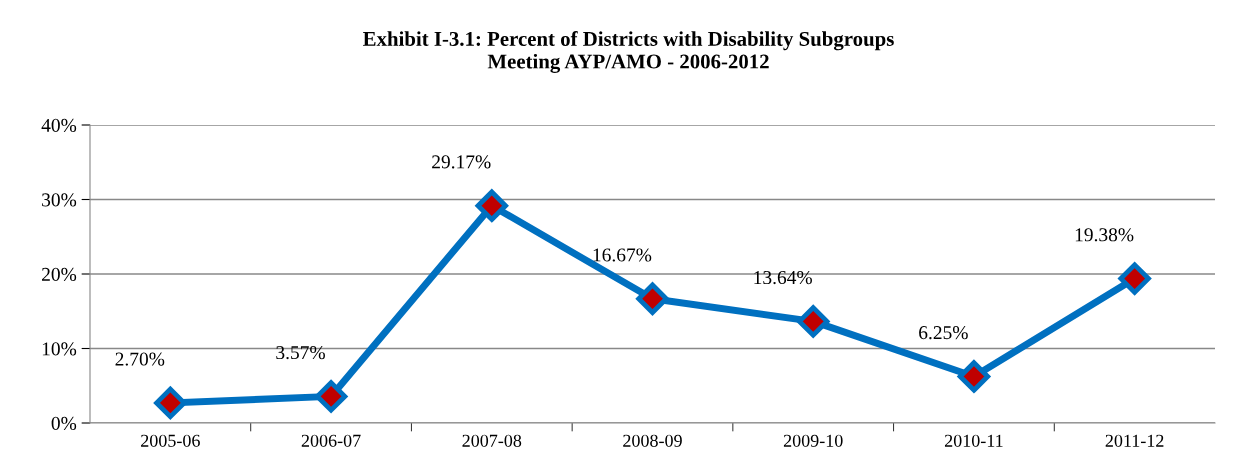  I want to click on x-tick-label: 2011-12, so click(1134, 440).